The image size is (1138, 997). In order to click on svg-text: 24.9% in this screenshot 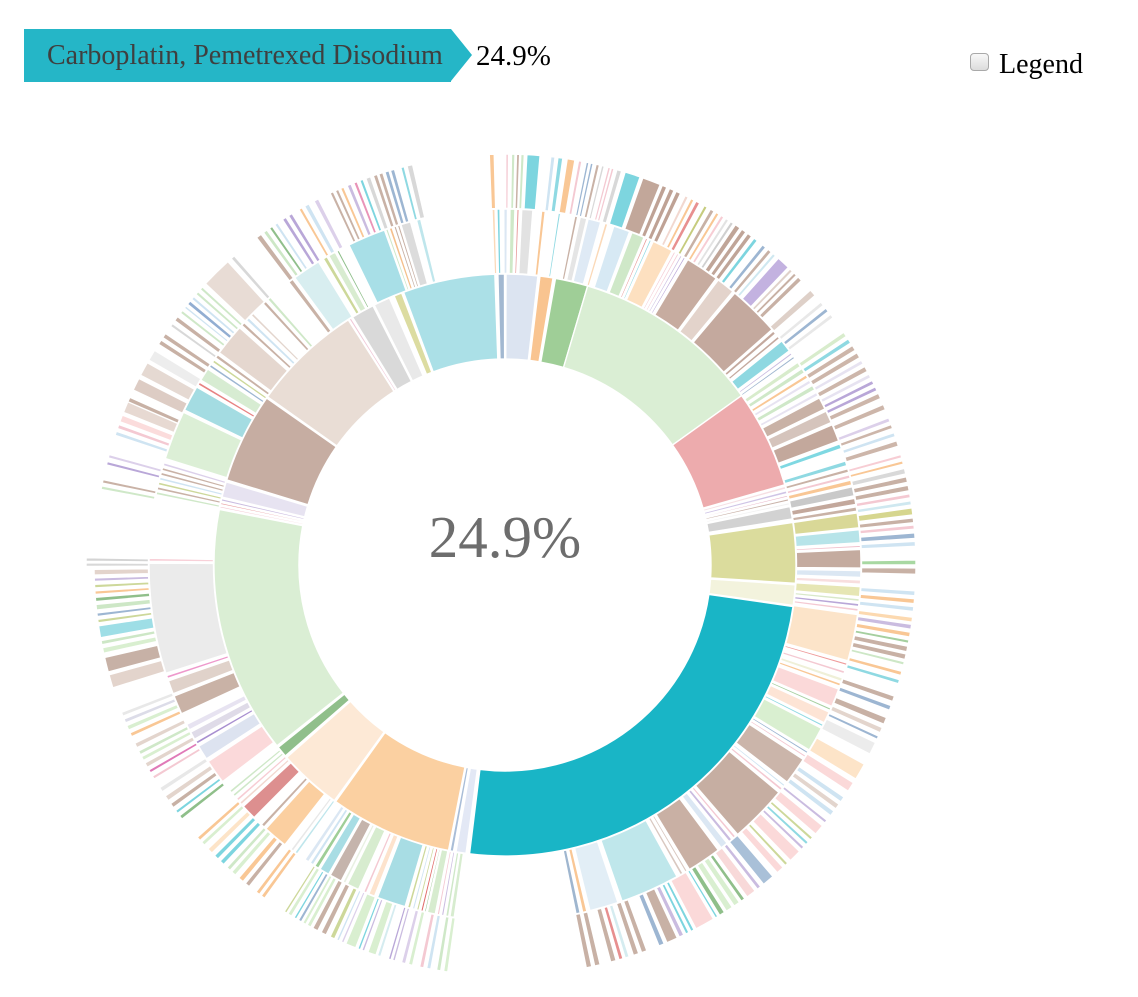, I will do `click(505, 537)`.